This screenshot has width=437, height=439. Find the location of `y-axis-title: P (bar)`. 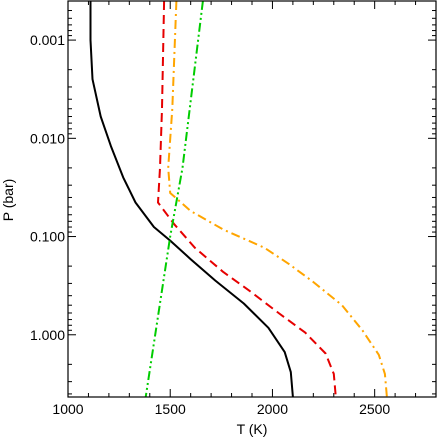

y-axis-title: P (bar) is located at coordinates (8, 200).